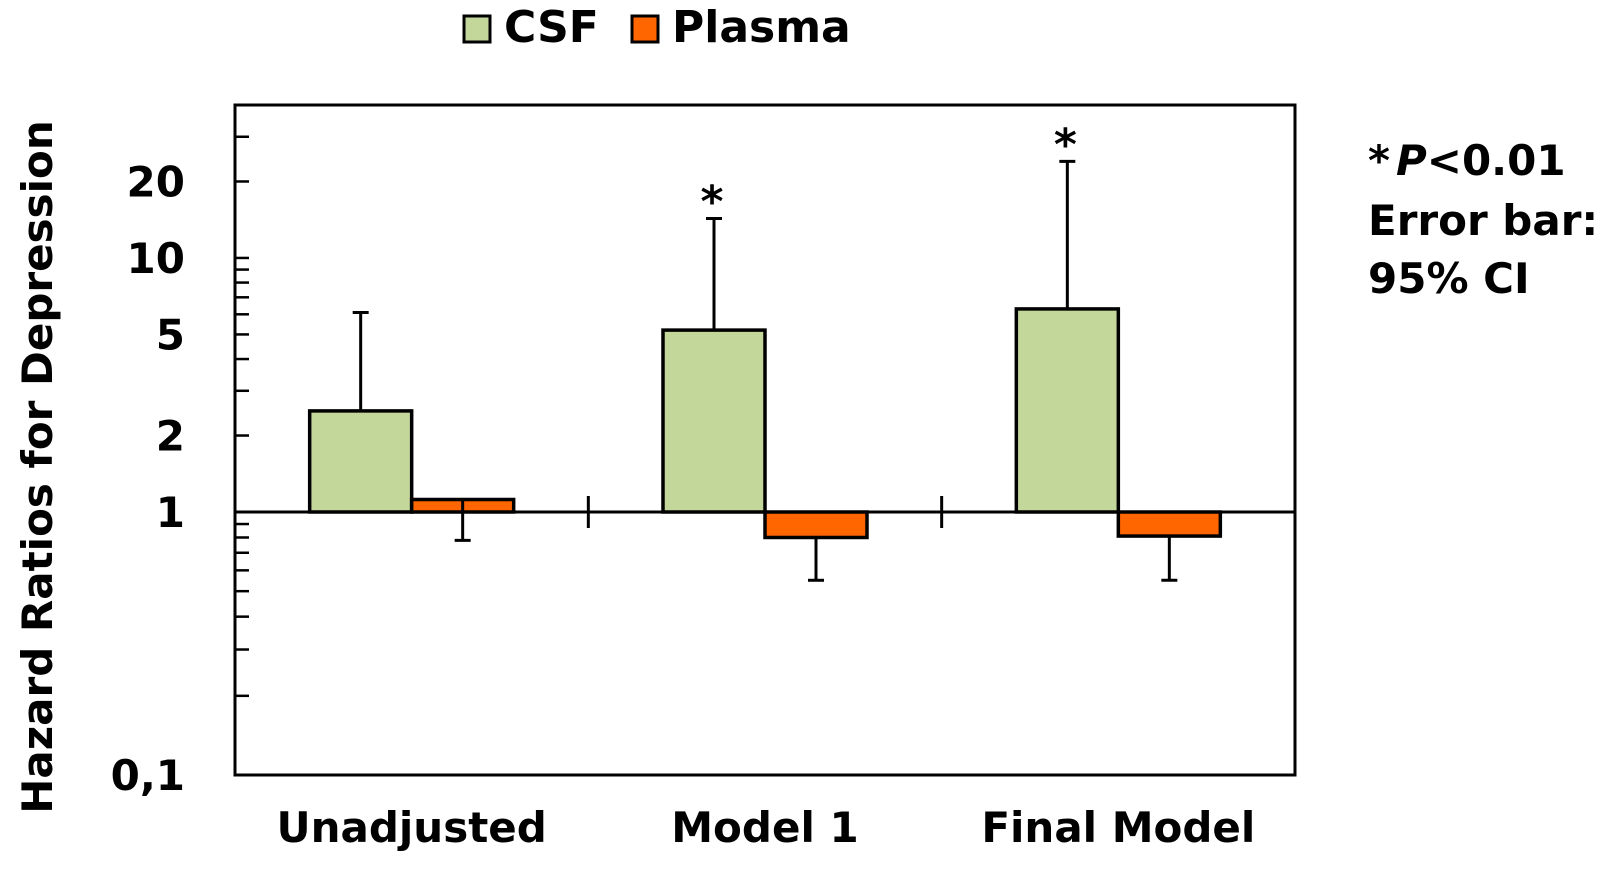 Image resolution: width=1608 pixels, height=875 pixels. Describe the element at coordinates (645, 29) in the screenshot. I see `legend-swatch-plasma` at that location.